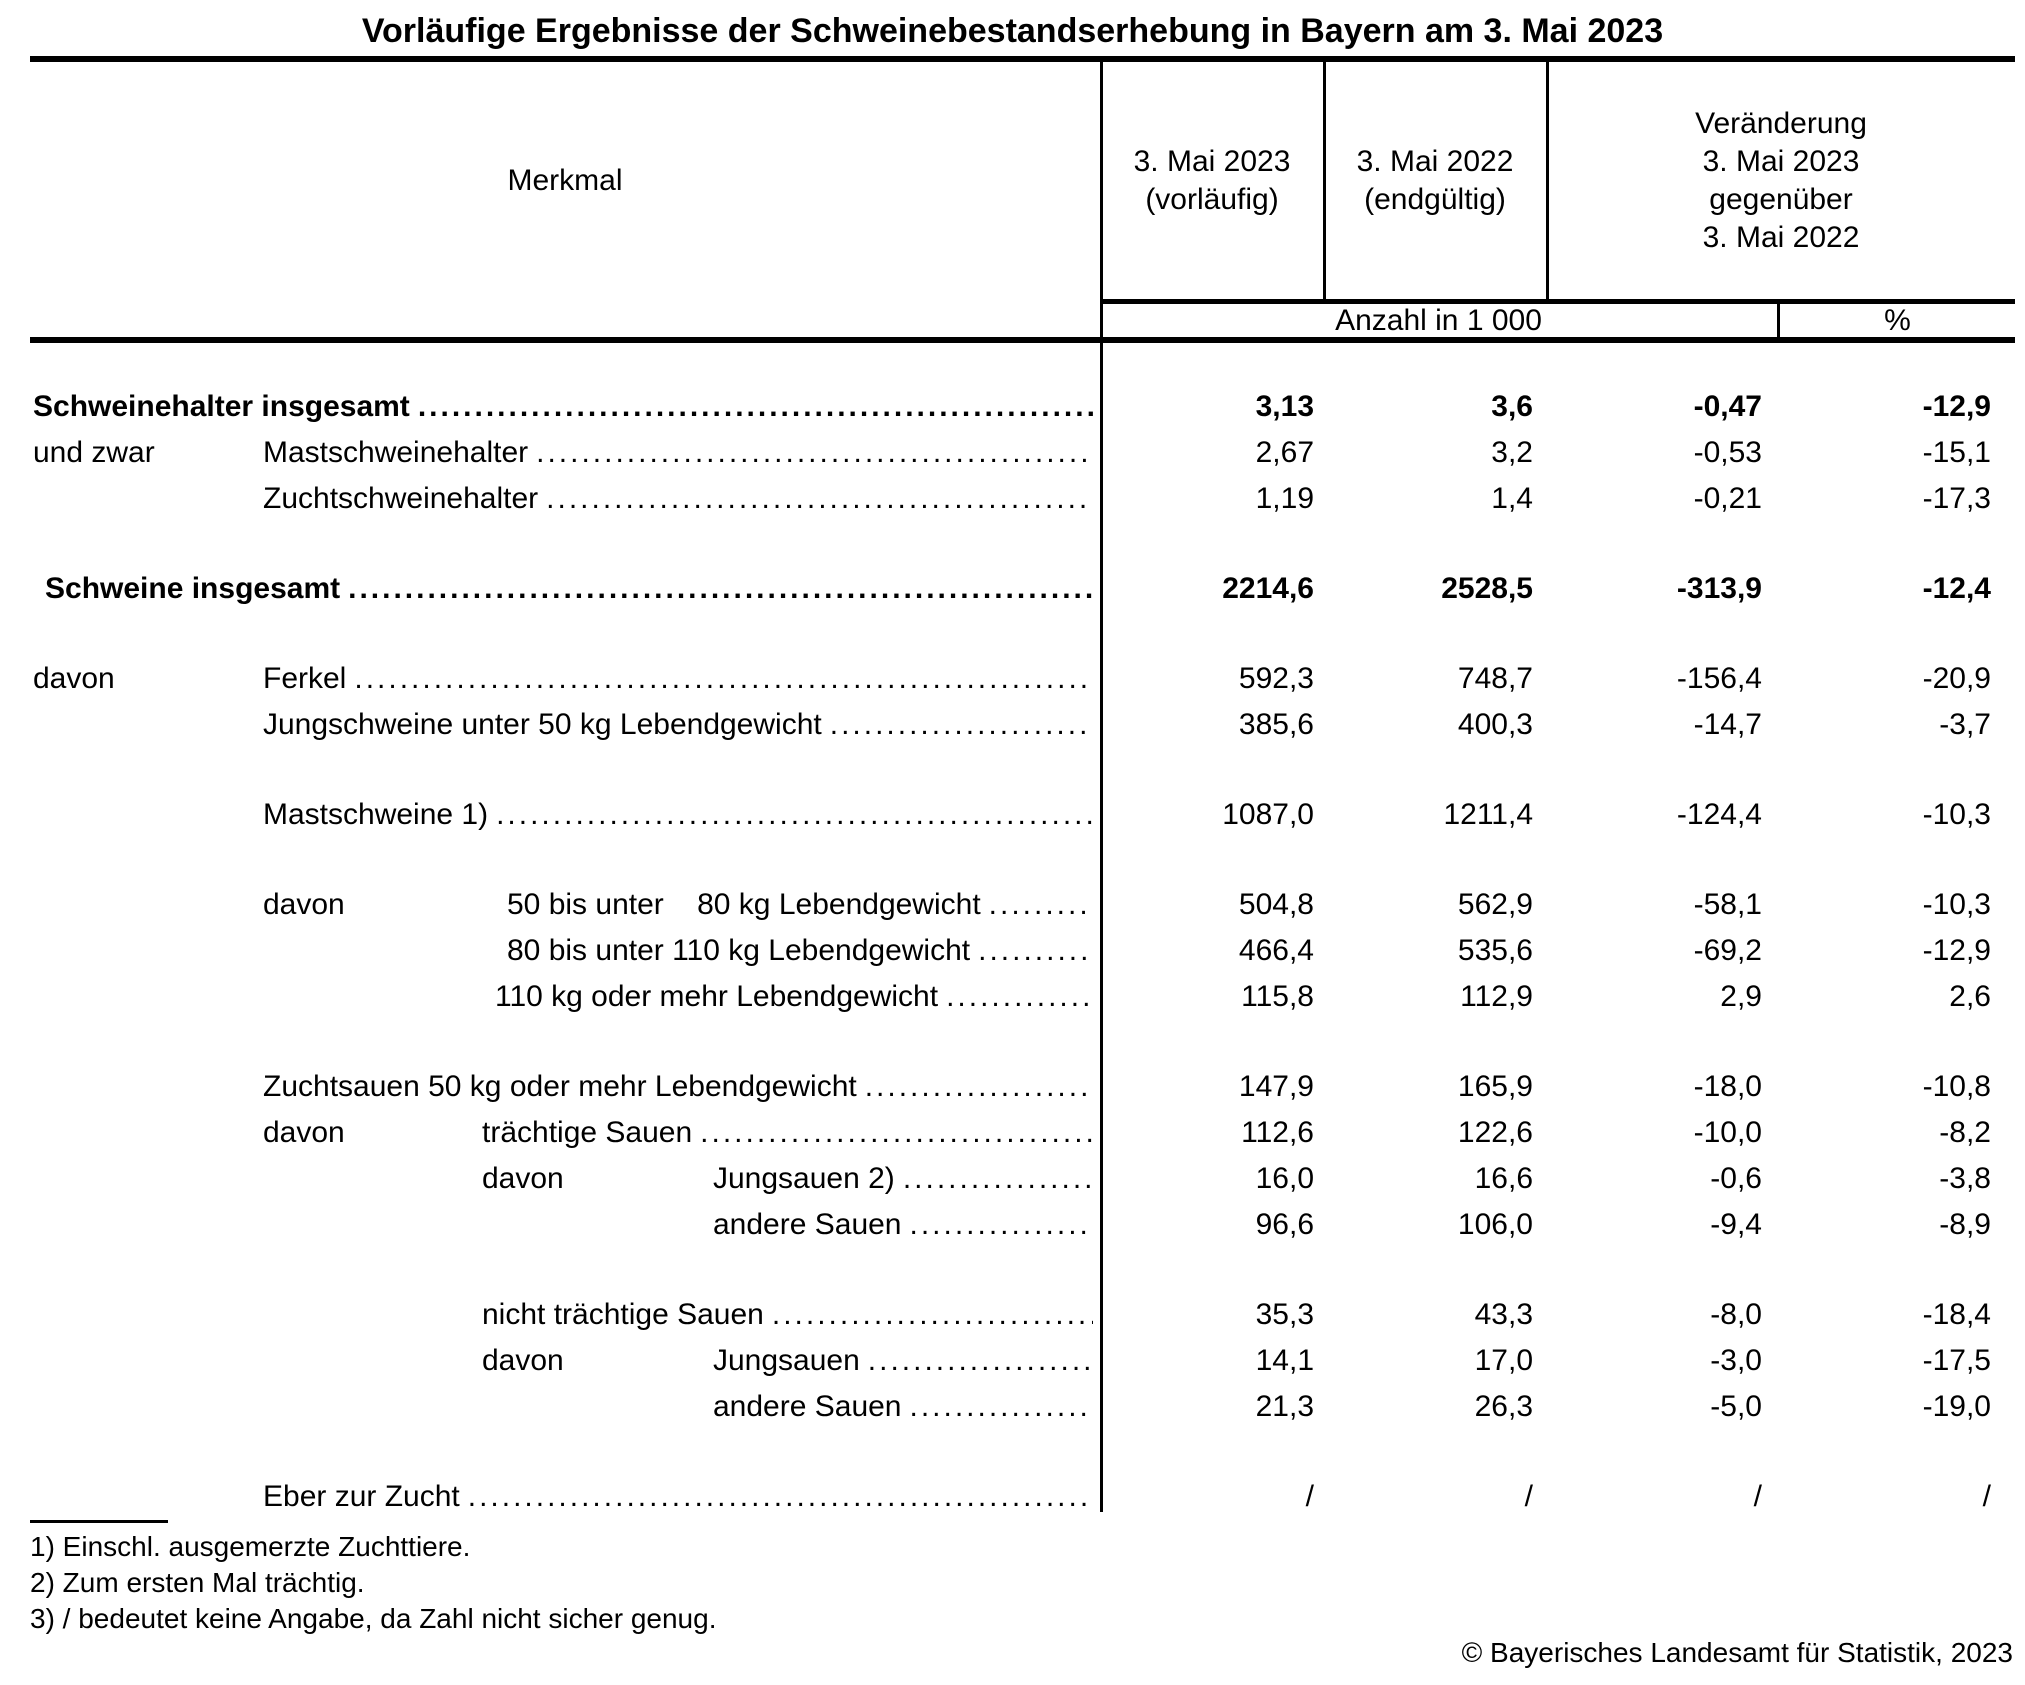 The image size is (2025, 1685). Describe the element at coordinates (1503, 1178) in the screenshot. I see `value-2022: 16,6` at that location.